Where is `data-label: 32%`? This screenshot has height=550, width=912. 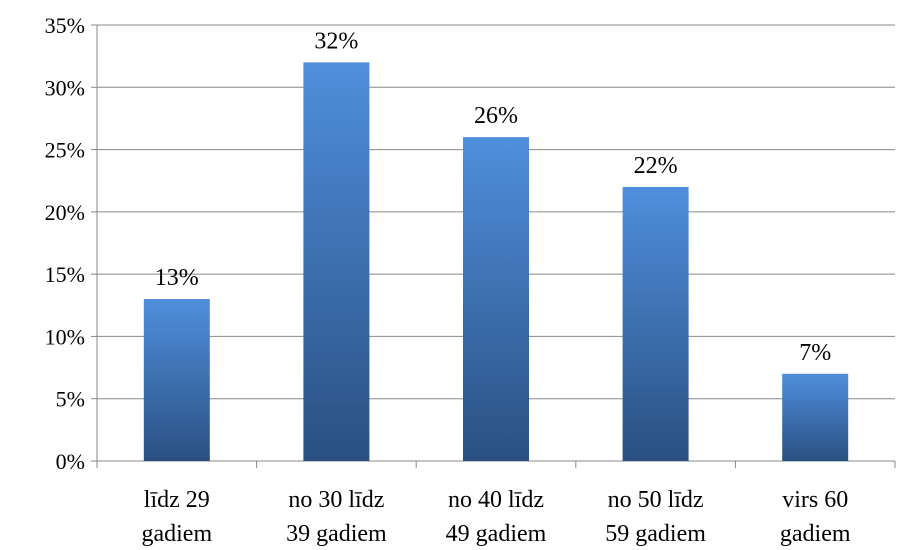 data-label: 32% is located at coordinates (336, 41).